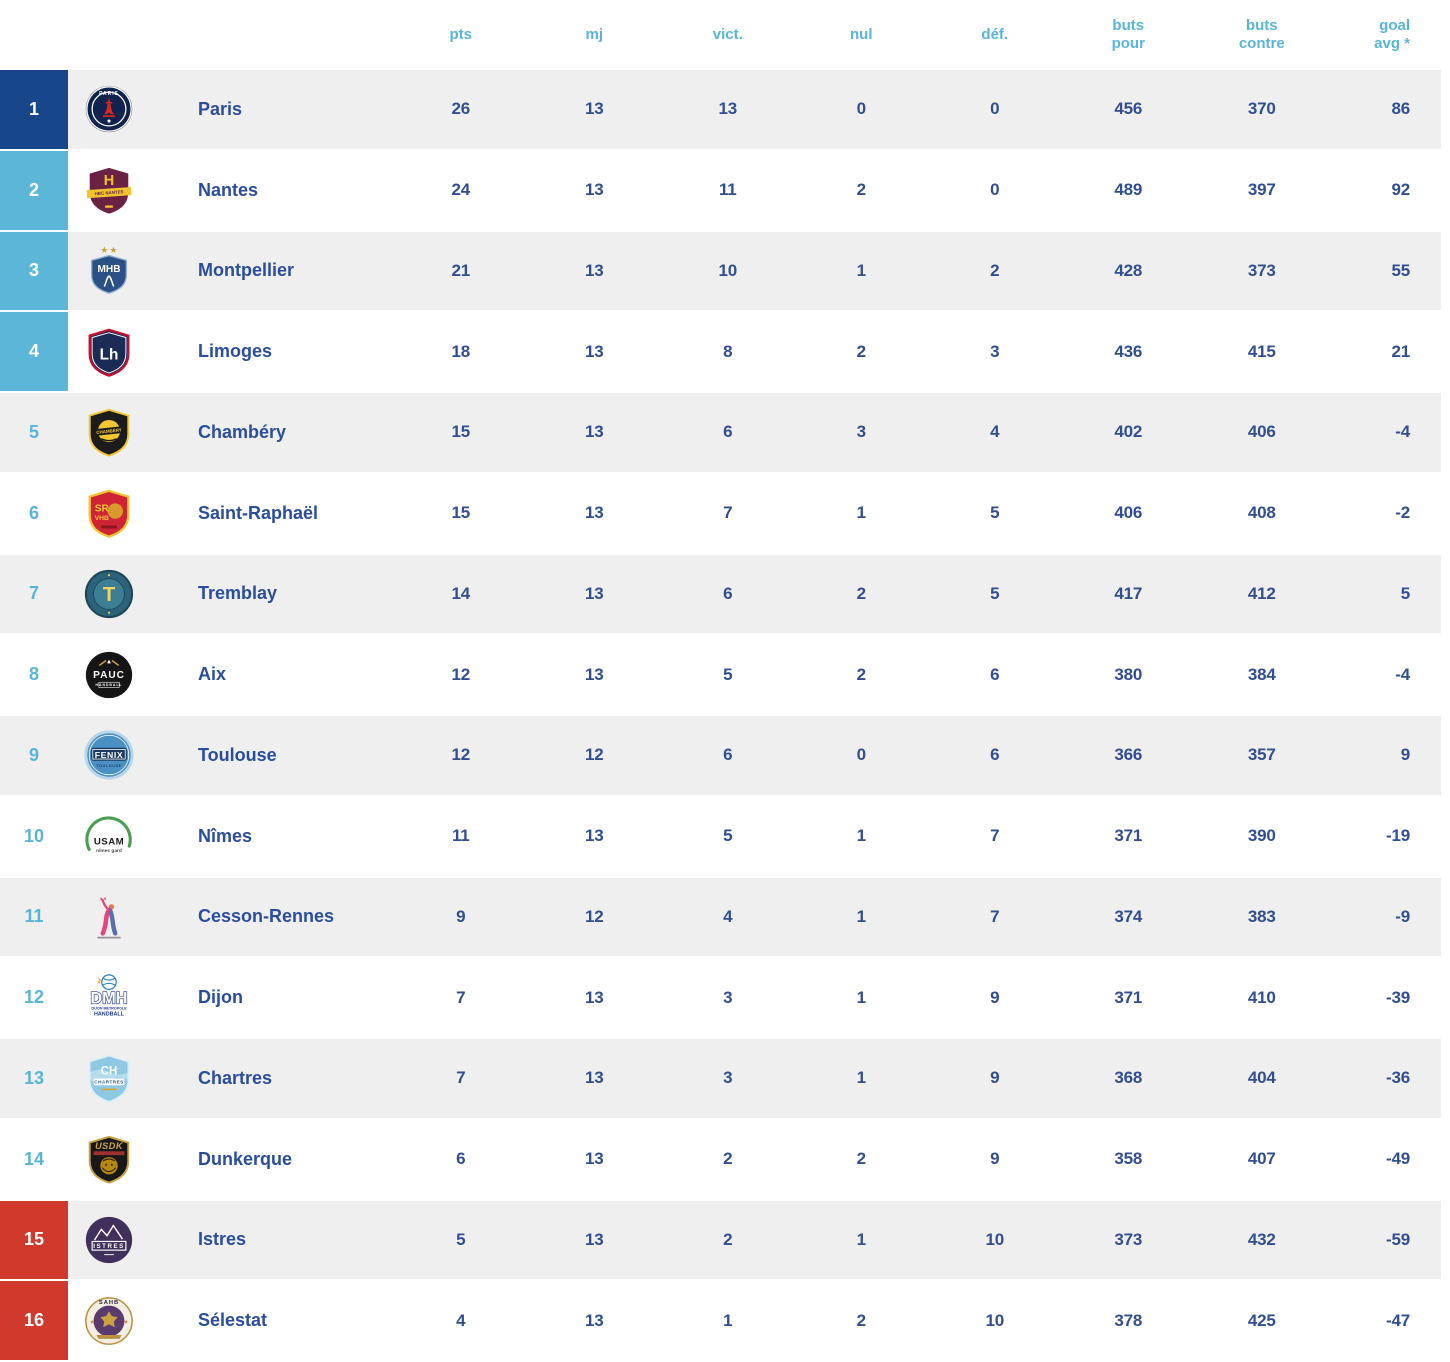 This screenshot has width=1450, height=1362. Describe the element at coordinates (1400, 190) in the screenshot. I see `goal-avg-value: 92` at that location.